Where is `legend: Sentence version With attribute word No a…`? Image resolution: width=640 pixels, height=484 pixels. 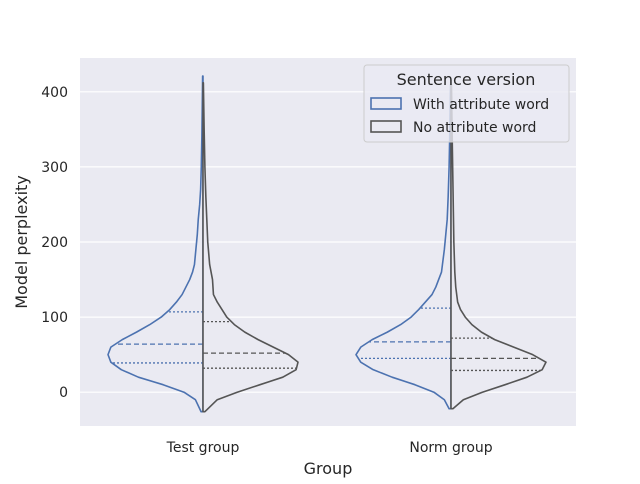 legend: Sentence version With attribute word No a… is located at coordinates (466, 103).